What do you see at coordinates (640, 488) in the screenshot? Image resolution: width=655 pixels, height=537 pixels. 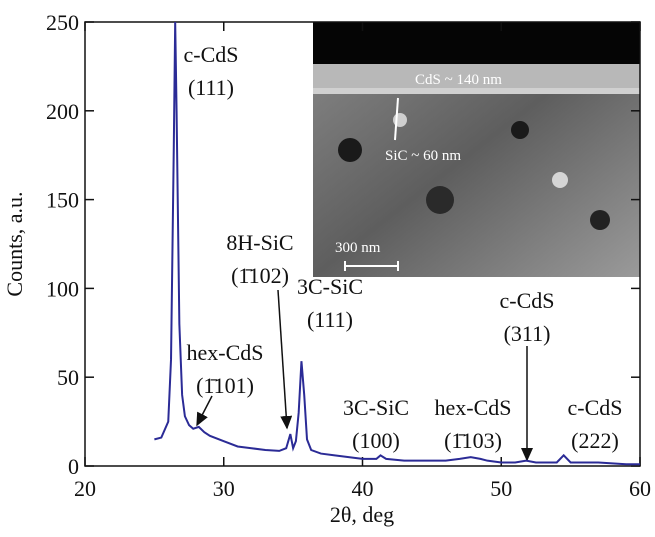 I see `x-tick-label: 60` at bounding box center [640, 488].